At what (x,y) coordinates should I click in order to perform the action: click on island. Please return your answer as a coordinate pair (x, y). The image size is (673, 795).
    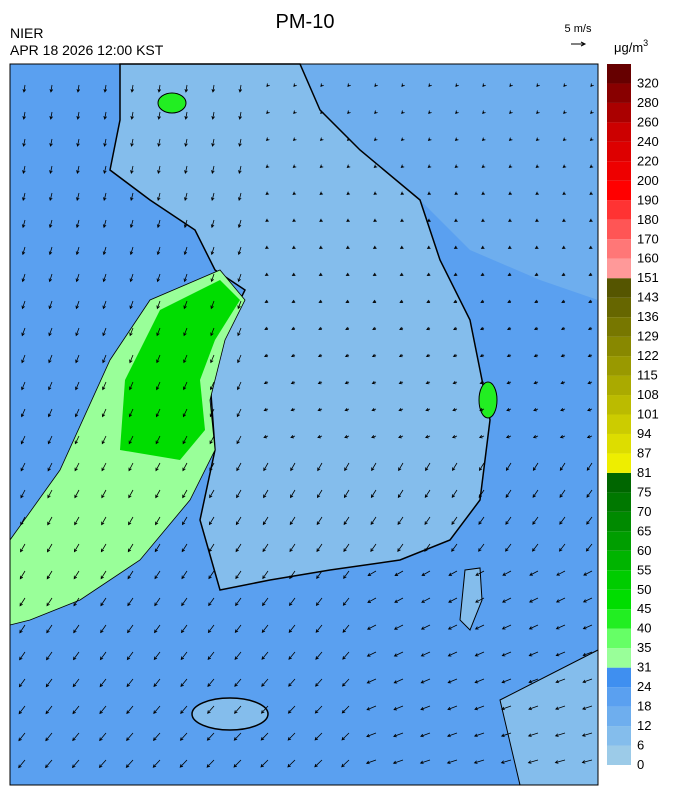
    Looking at the image, I should click on (471, 599).